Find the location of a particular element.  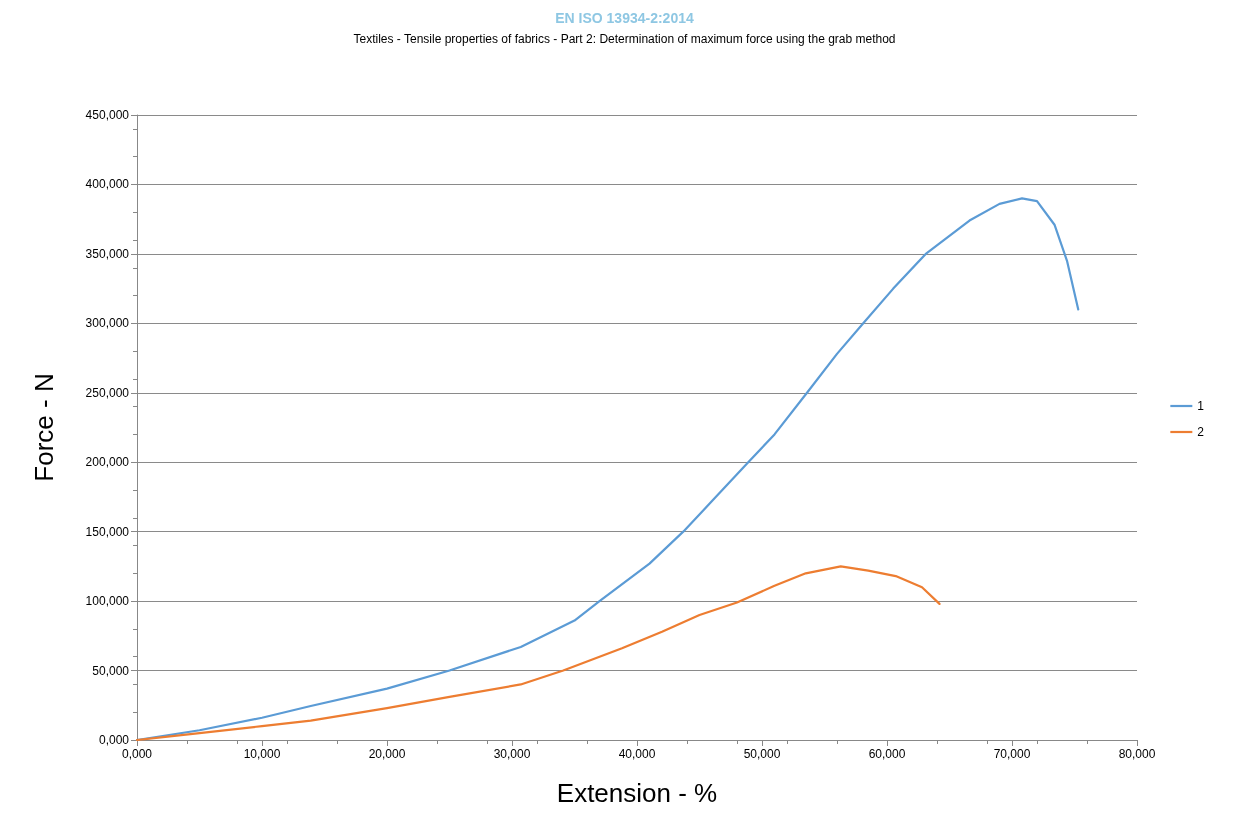

x-tick-label: 50,000 is located at coordinates (762, 754).